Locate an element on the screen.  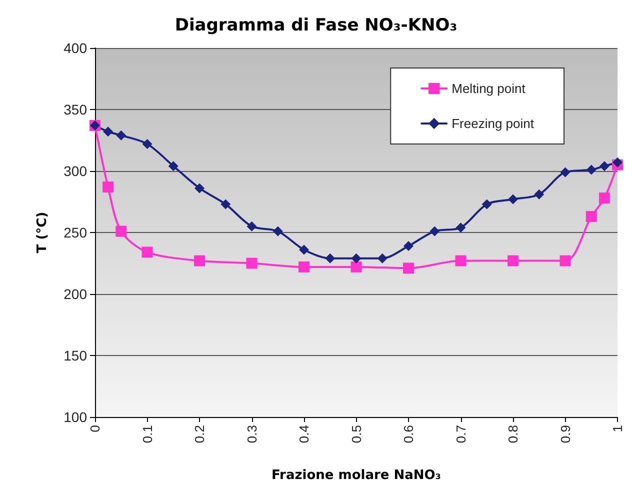
y-tick-label: 300 is located at coordinates (76, 171).